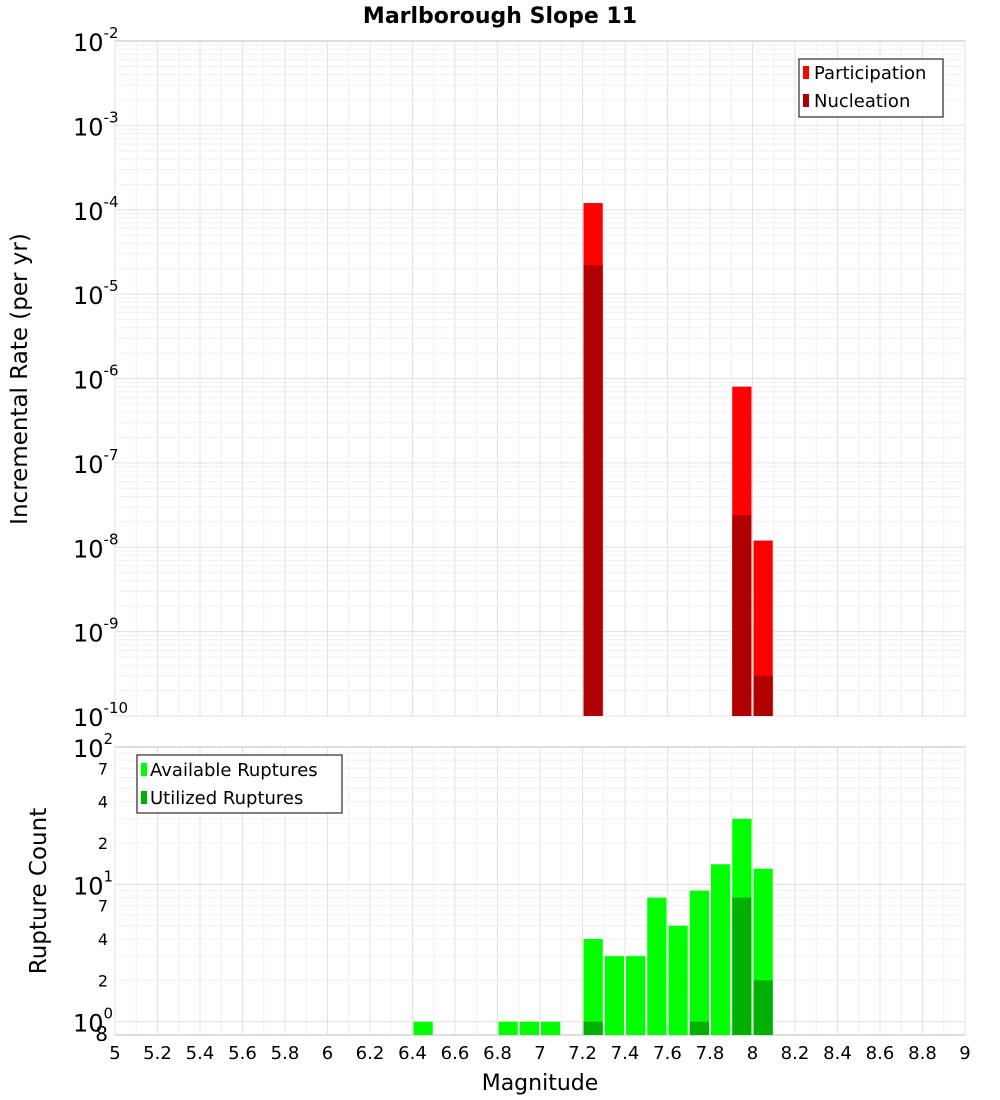 The image size is (1000, 1100). What do you see at coordinates (582, 1053) in the screenshot?
I see `x-tick-label: 7.2` at bounding box center [582, 1053].